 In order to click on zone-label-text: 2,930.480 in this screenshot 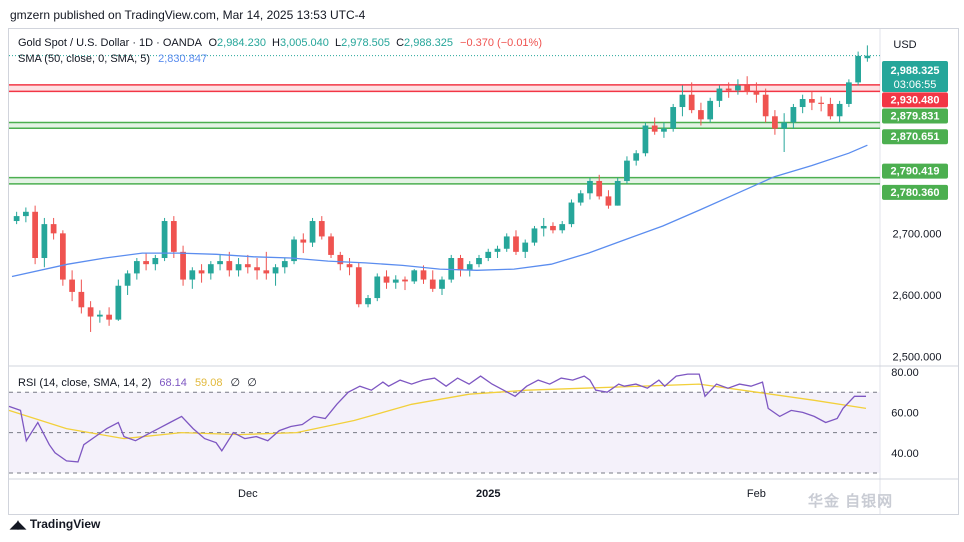, I will do `click(915, 100)`.